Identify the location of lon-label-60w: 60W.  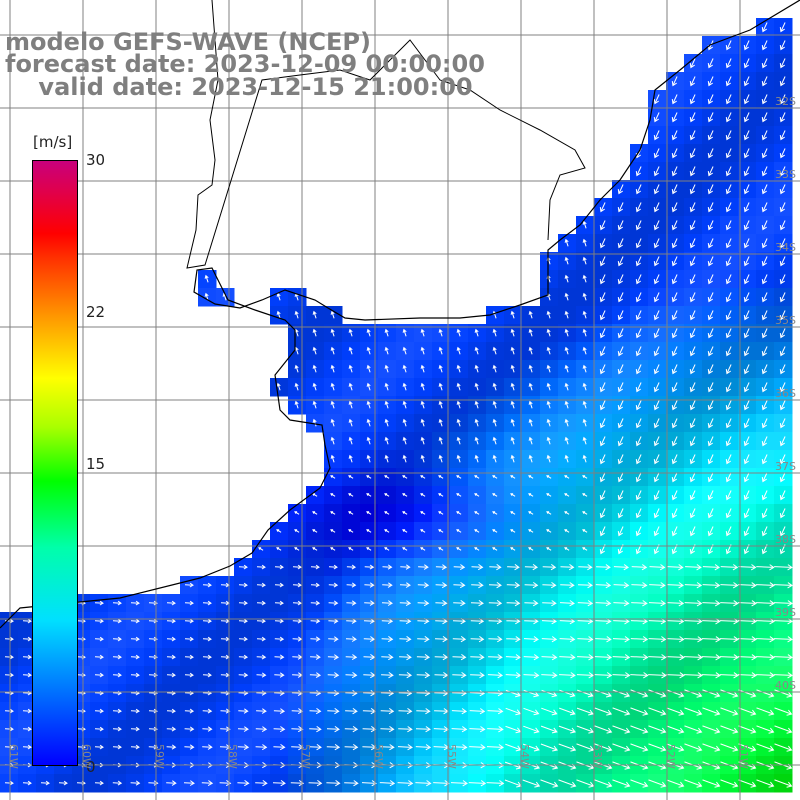
(86, 756).